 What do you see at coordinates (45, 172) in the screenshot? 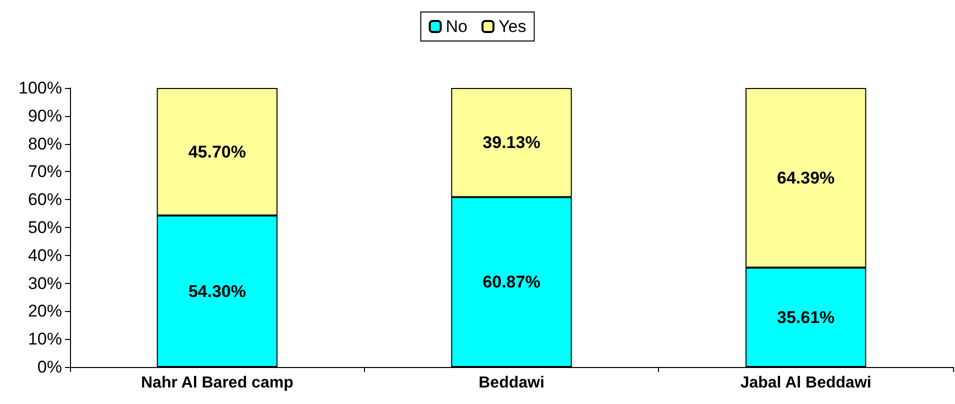
I see `y-tick-label: 70%` at bounding box center [45, 172].